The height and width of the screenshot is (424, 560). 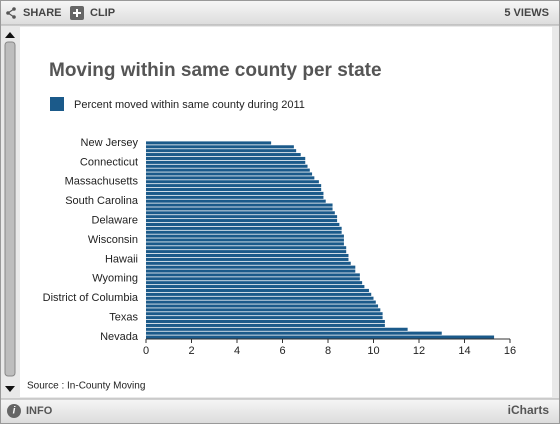 I want to click on share-label: SHARE, so click(x=42, y=13).